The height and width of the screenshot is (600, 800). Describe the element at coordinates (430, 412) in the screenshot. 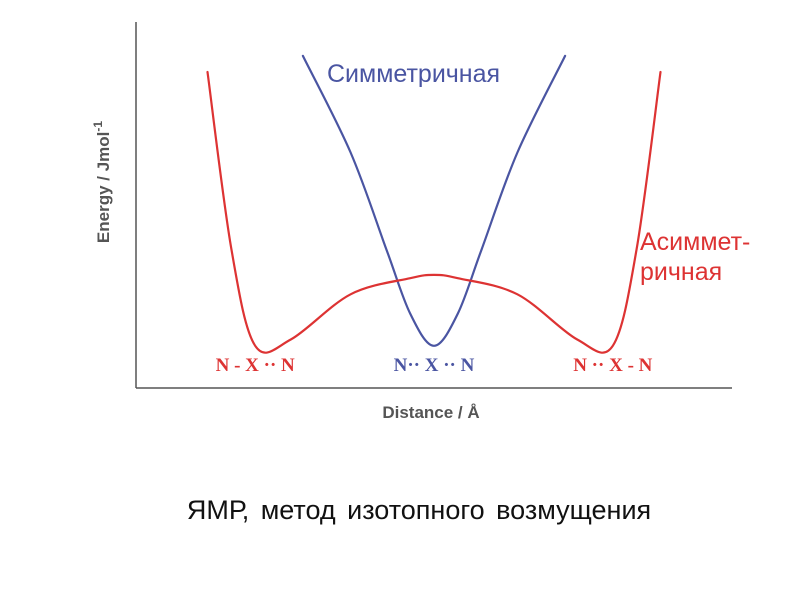

I see `x-axis-label: Distance / Å` at that location.